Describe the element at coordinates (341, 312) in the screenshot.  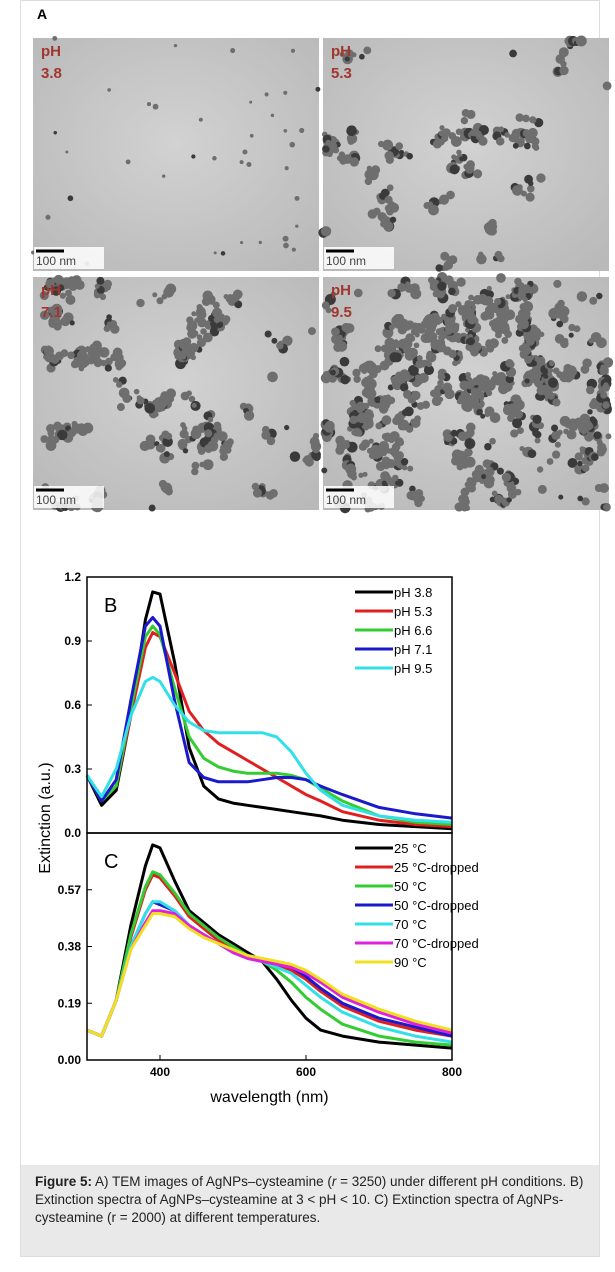
I see `ph-value: 9.5` at that location.